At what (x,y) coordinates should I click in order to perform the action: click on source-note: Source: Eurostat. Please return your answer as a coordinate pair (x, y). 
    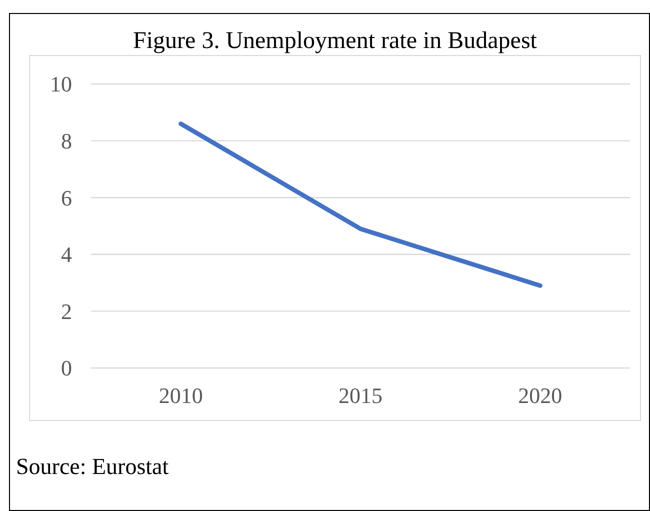
    Looking at the image, I should click on (93, 466).